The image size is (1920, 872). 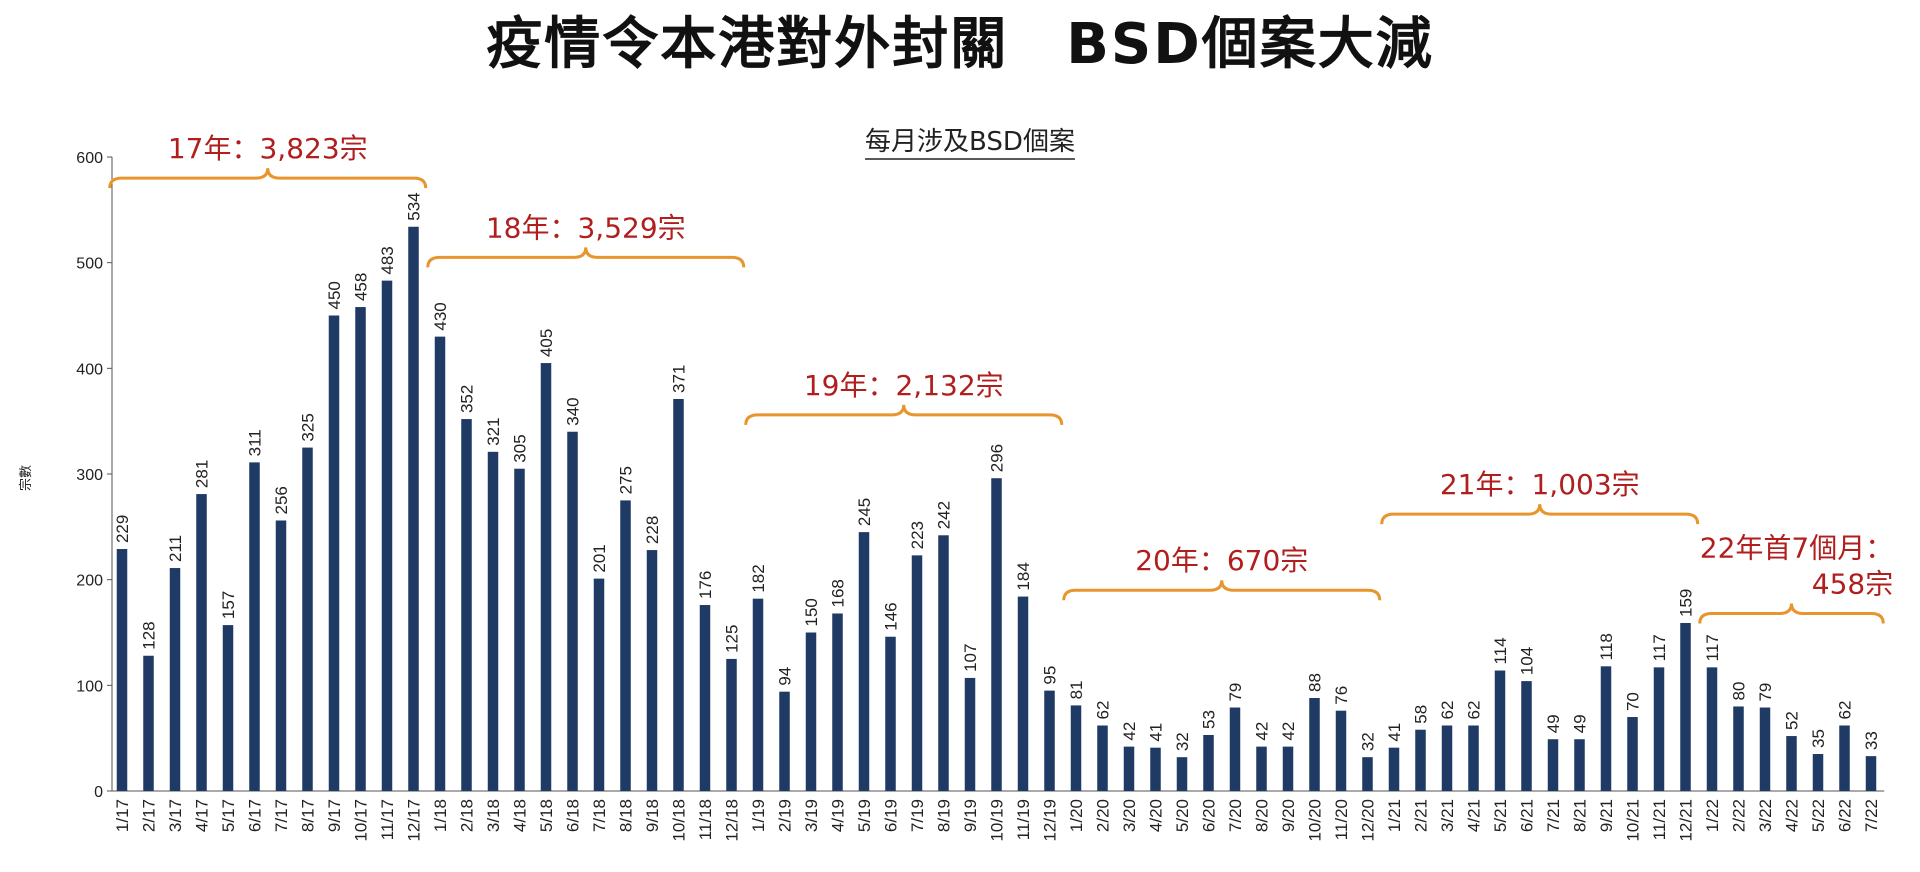 I want to click on x-tick-label: 9/20, so click(x=1288, y=815).